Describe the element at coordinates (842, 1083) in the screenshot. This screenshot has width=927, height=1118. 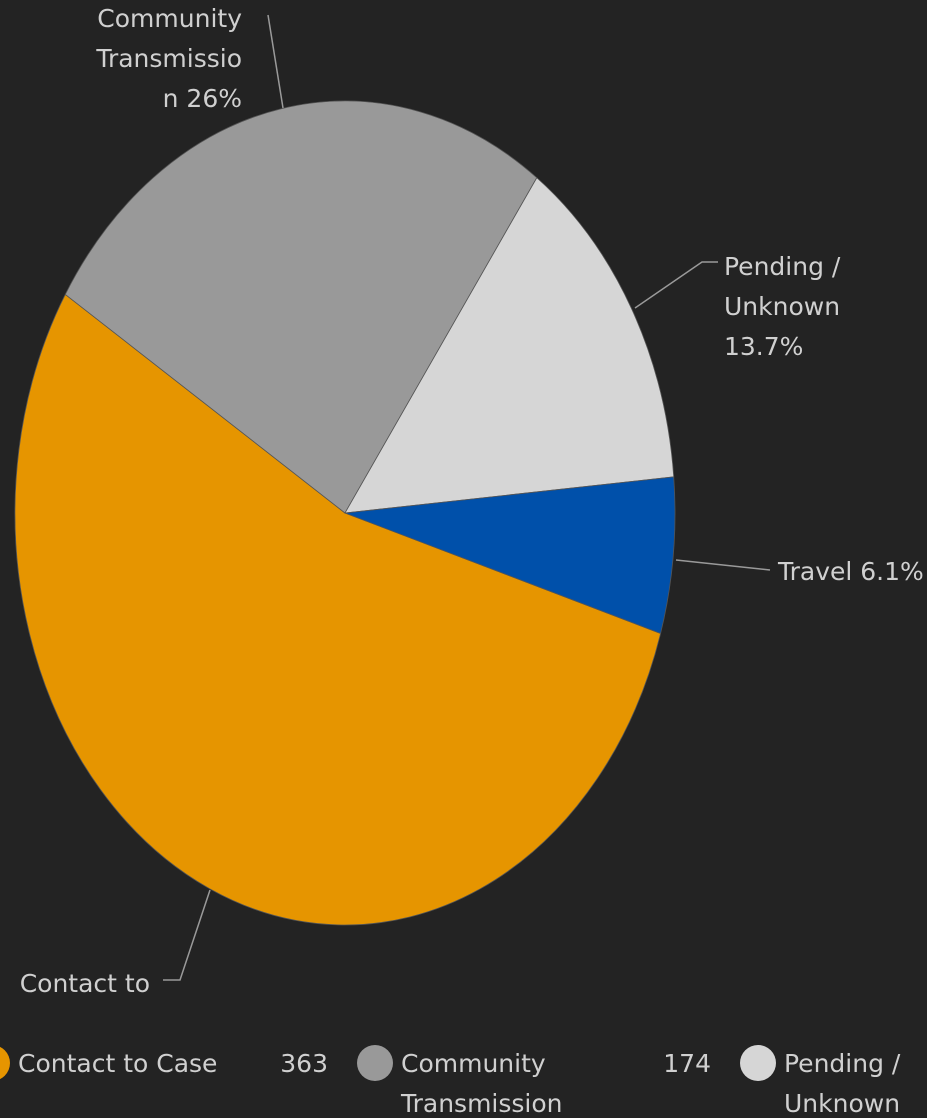
I see `legend-label: Pending / Unknown` at that location.